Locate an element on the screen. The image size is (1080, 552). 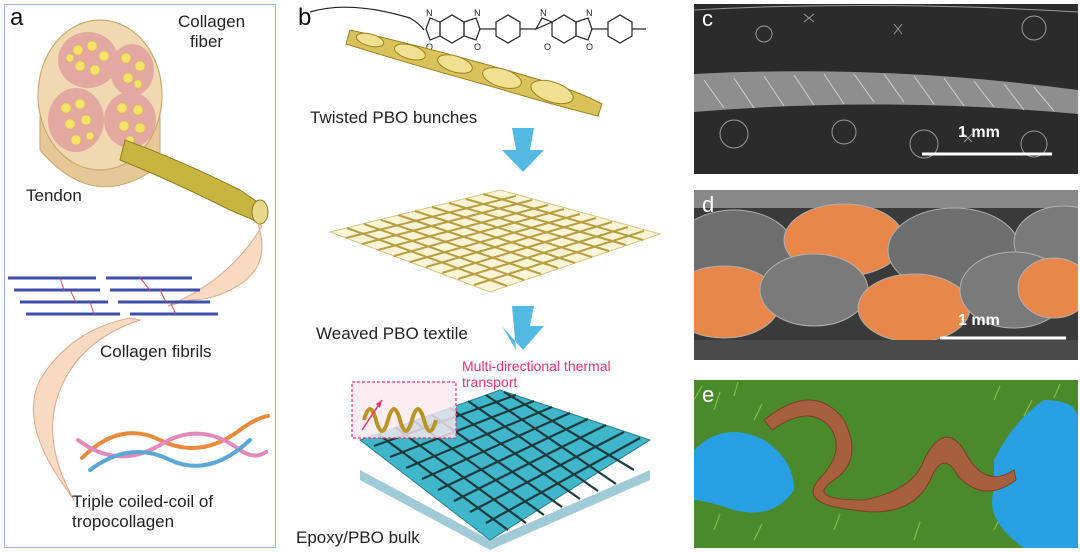
tendon-label: Tendon is located at coordinates (54, 195).